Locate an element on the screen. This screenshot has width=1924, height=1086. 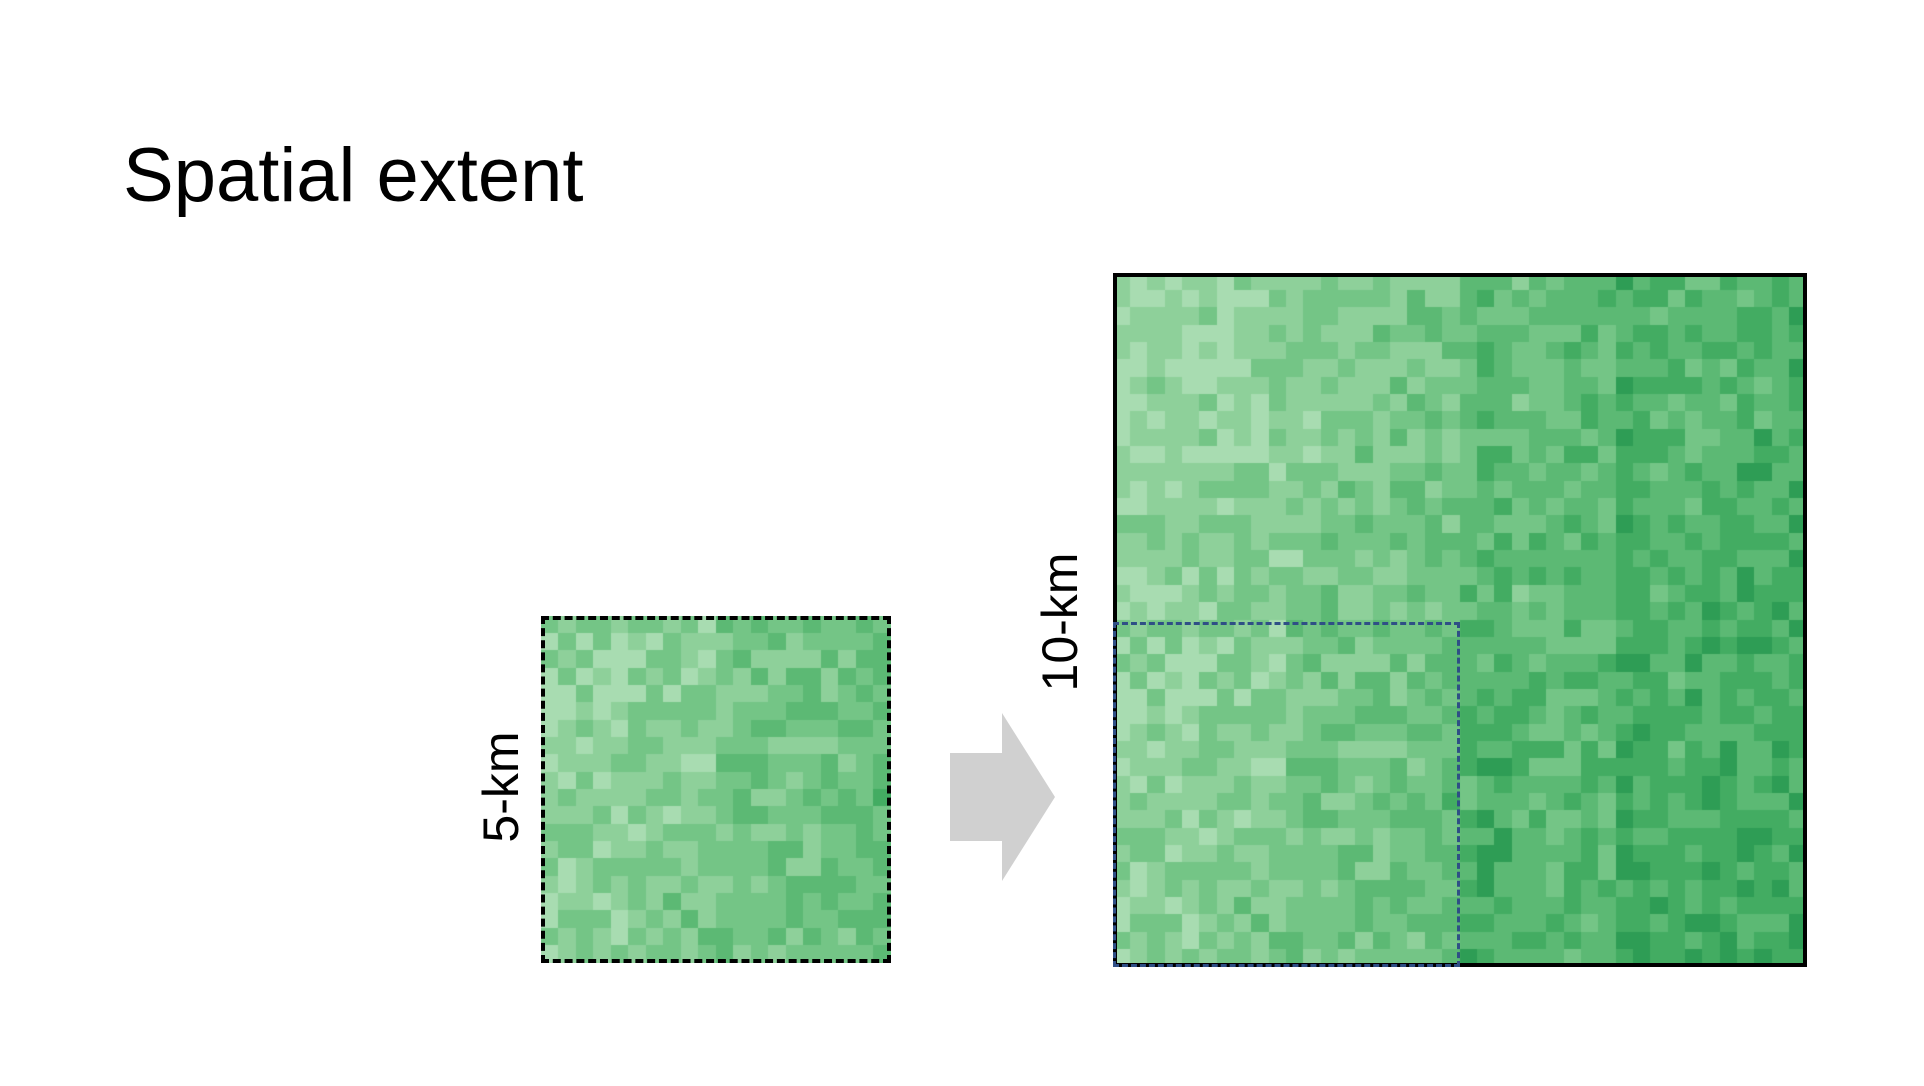
large-extent-label: 10-km is located at coordinates (1060, 622).